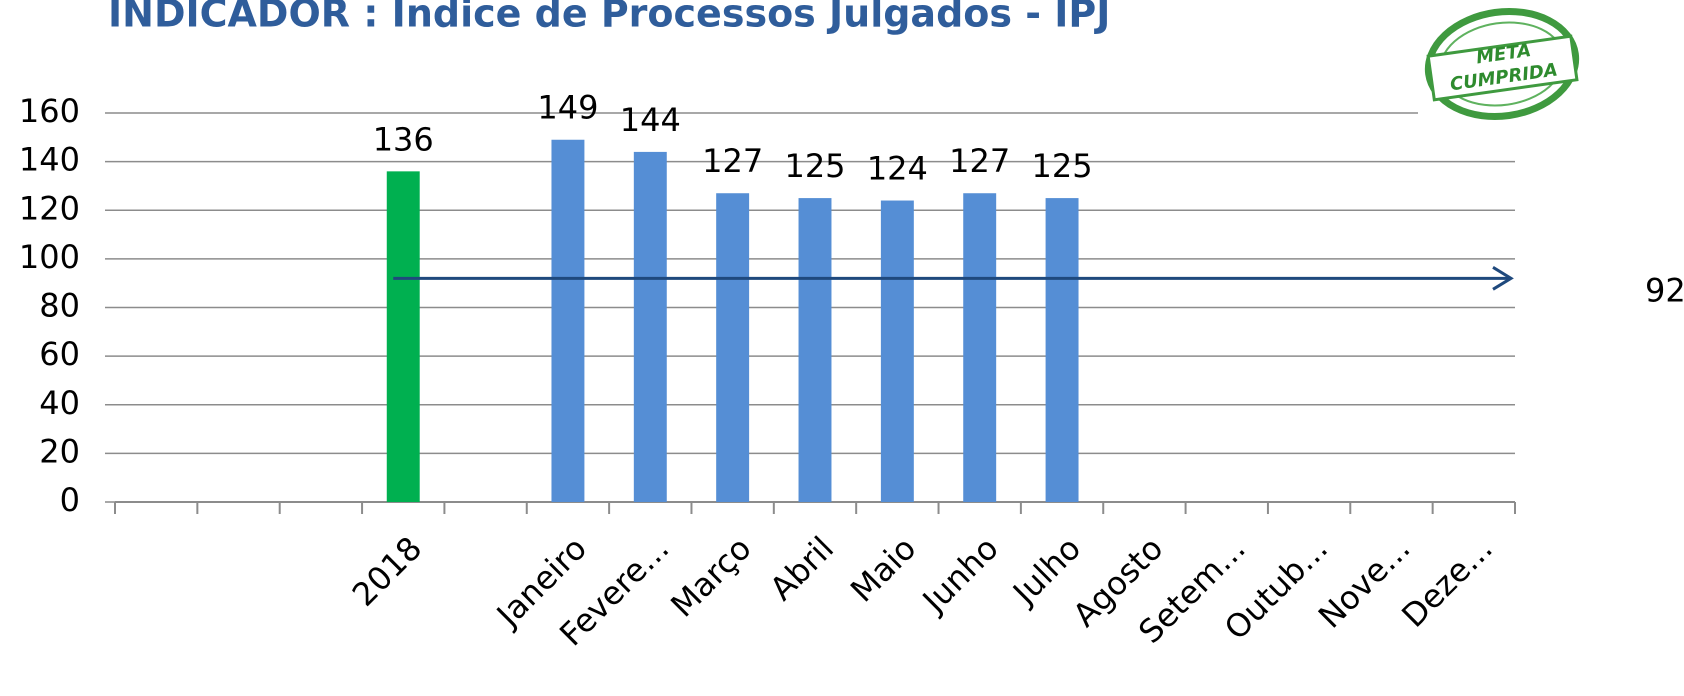  Describe the element at coordinates (49, 208) in the screenshot. I see `y-tick-label: 120` at that location.